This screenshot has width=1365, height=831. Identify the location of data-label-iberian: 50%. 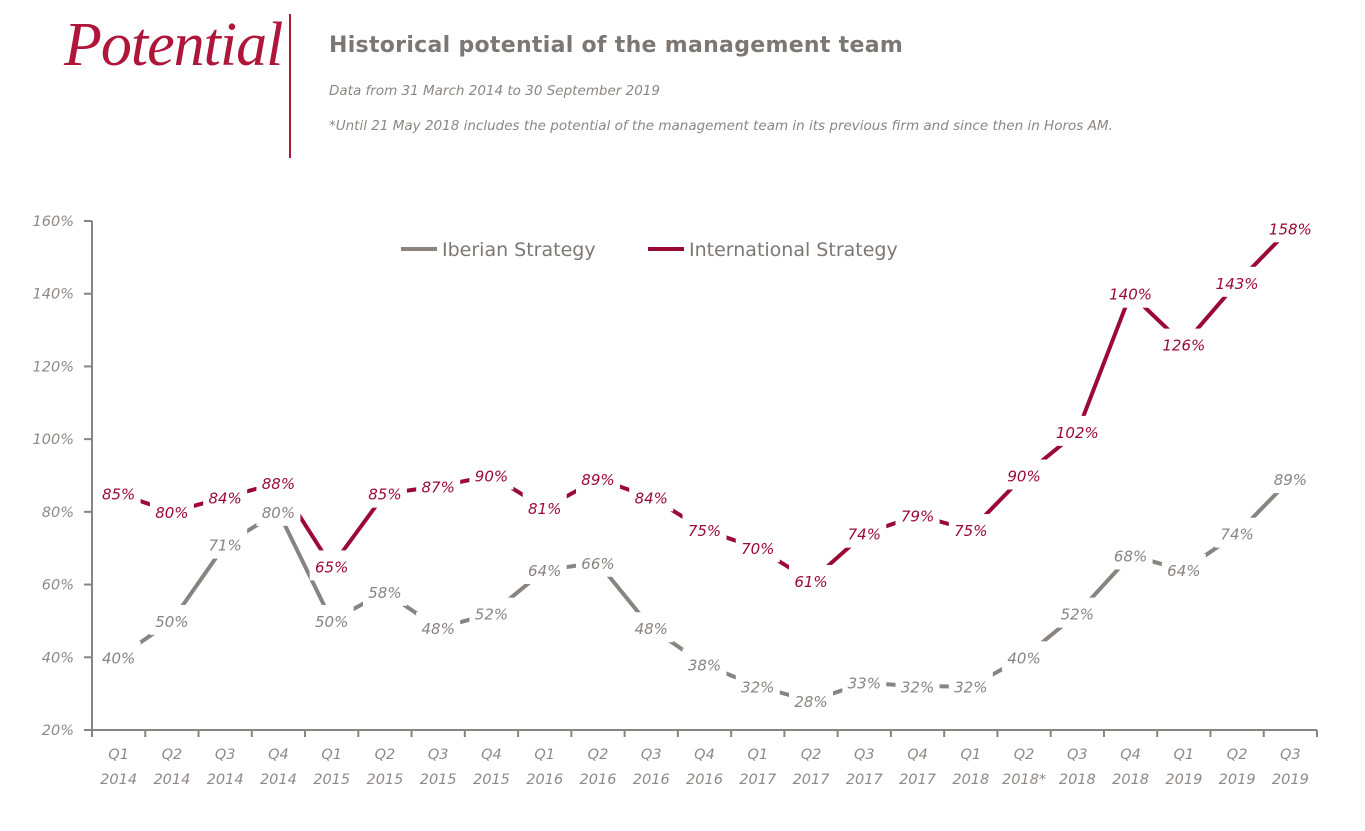
(171, 622).